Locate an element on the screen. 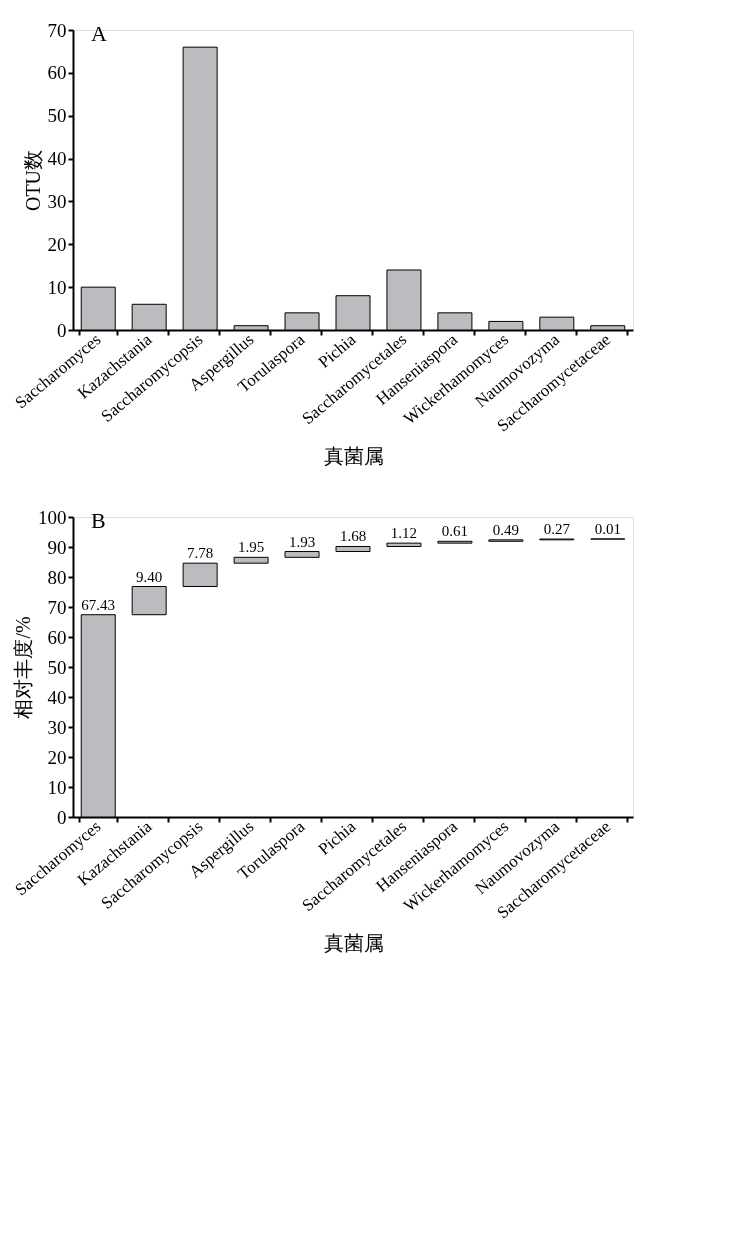 The height and width of the screenshot is (1248, 738). data-label: 0.49 is located at coordinates (505, 529).